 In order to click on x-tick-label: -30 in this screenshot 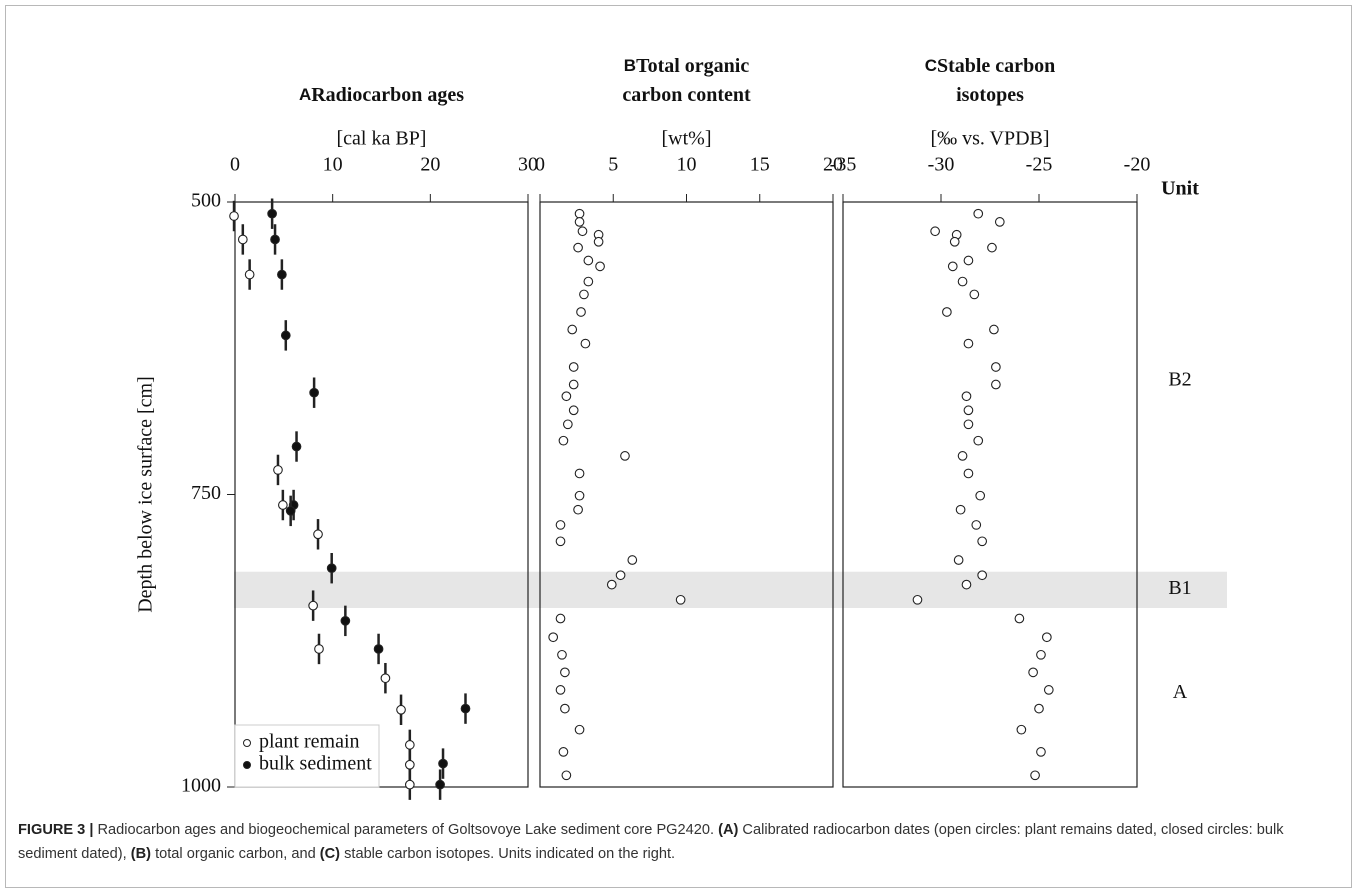, I will do `click(941, 165)`.